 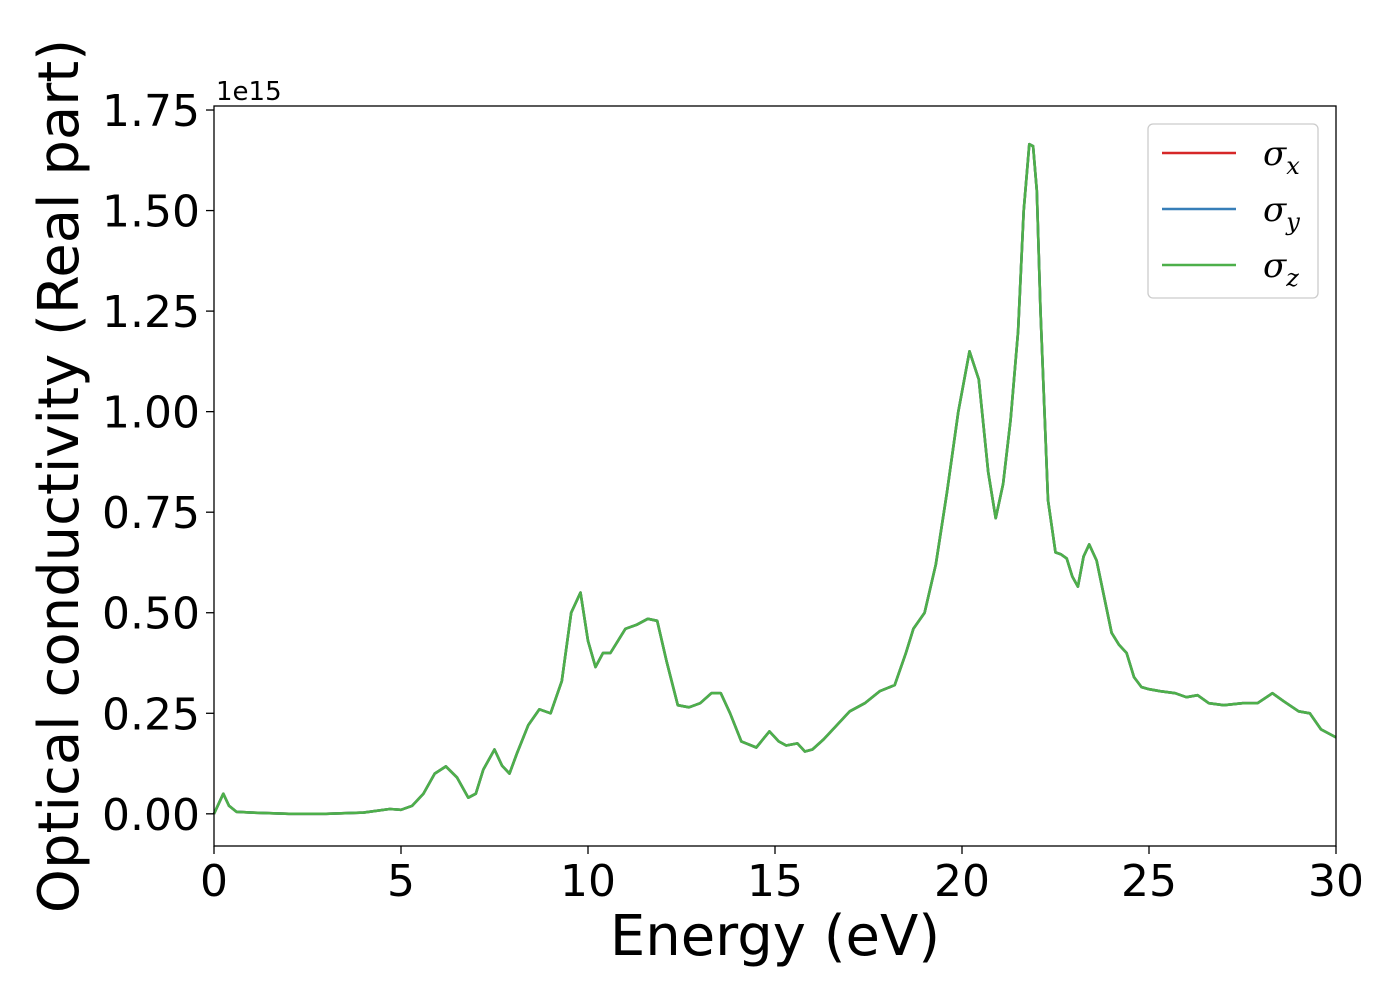 What do you see at coordinates (1336, 881) in the screenshot?
I see `x-tick-label: 30` at bounding box center [1336, 881].